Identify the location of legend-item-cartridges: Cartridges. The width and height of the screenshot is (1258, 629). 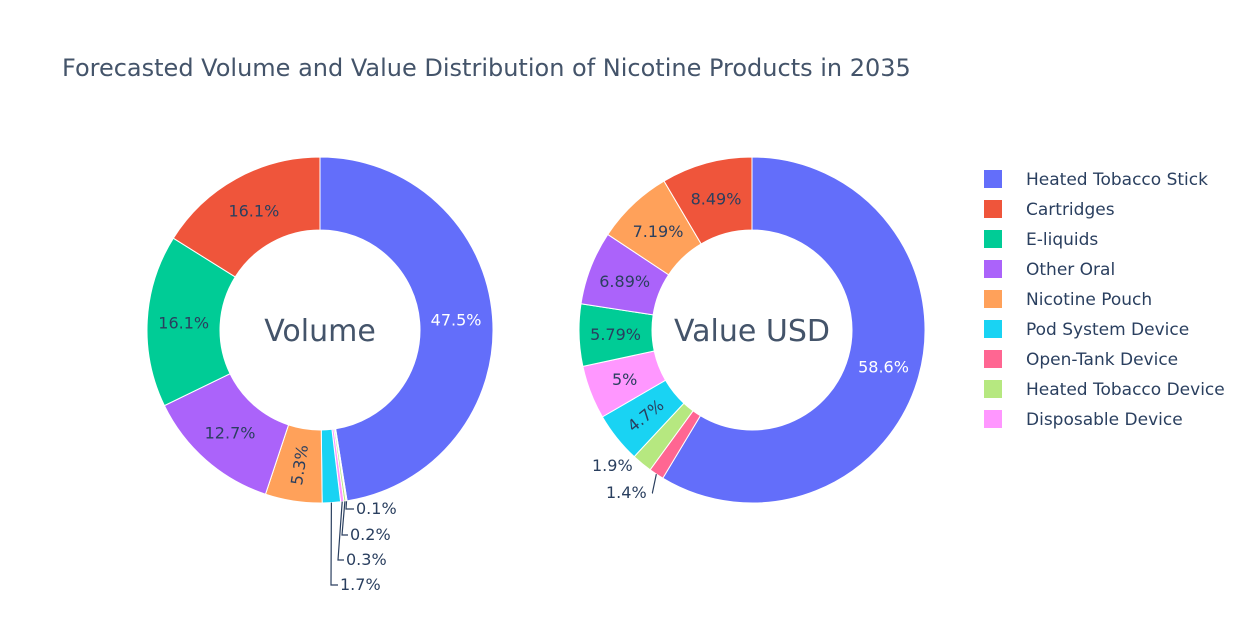
(1049, 210).